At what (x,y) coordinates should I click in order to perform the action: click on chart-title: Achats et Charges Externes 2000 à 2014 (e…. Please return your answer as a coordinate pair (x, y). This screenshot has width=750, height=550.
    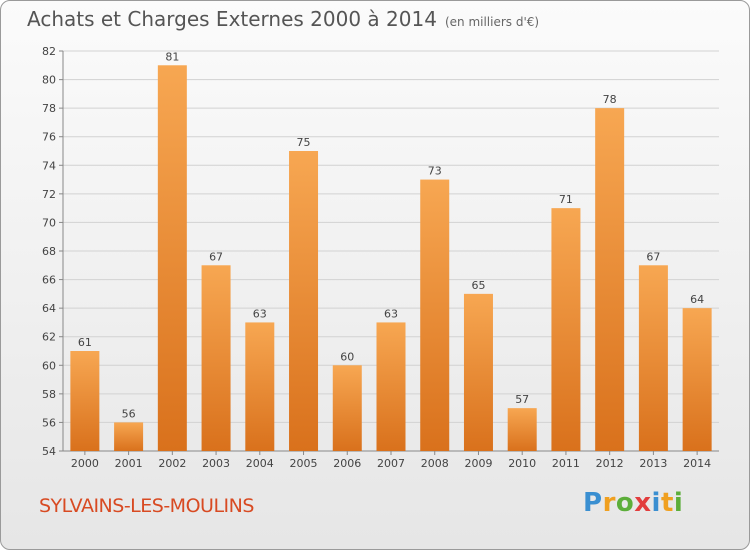
    Looking at the image, I should click on (283, 19).